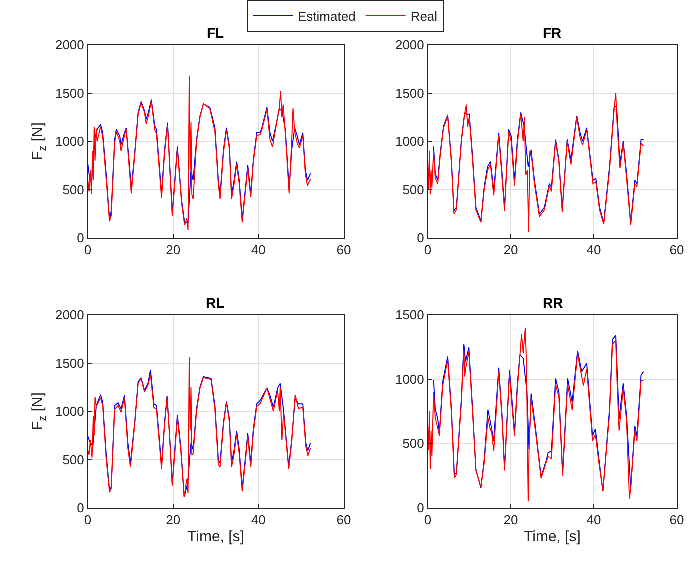  What do you see at coordinates (216, 33) in the screenshot?
I see `chart-title: FL` at bounding box center [216, 33].